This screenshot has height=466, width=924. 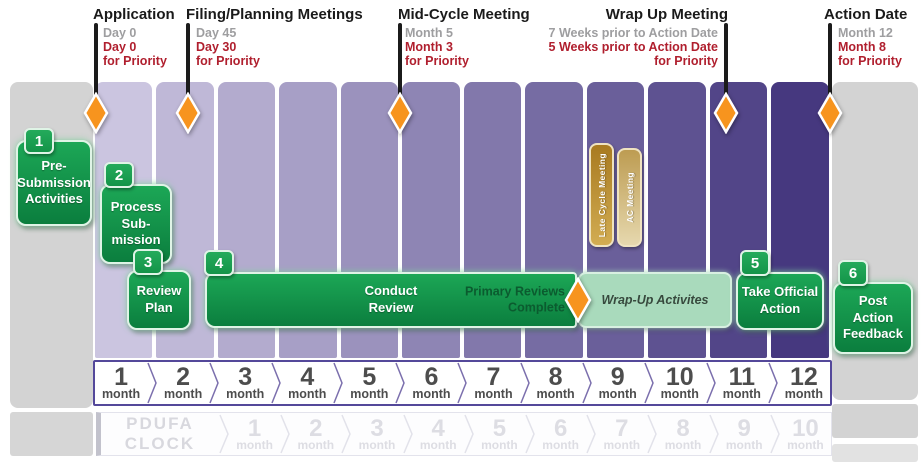 I want to click on month-number: 11, so click(x=742, y=376).